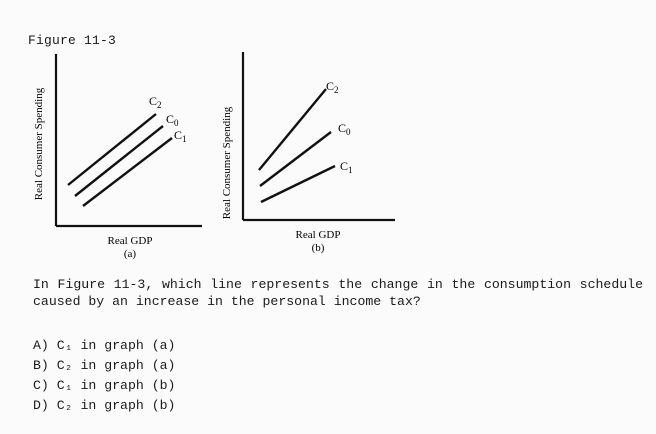  Describe the element at coordinates (292, 129) in the screenshot. I see `graph-b-line-c2` at that location.